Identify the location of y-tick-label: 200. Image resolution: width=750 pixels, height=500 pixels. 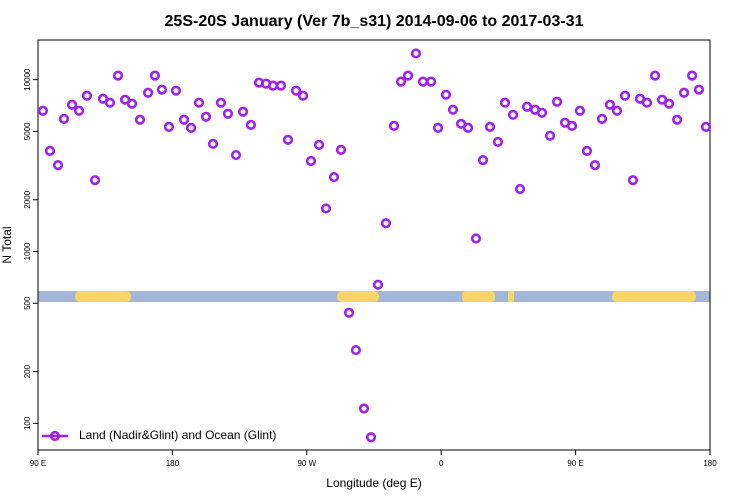
(27, 371).